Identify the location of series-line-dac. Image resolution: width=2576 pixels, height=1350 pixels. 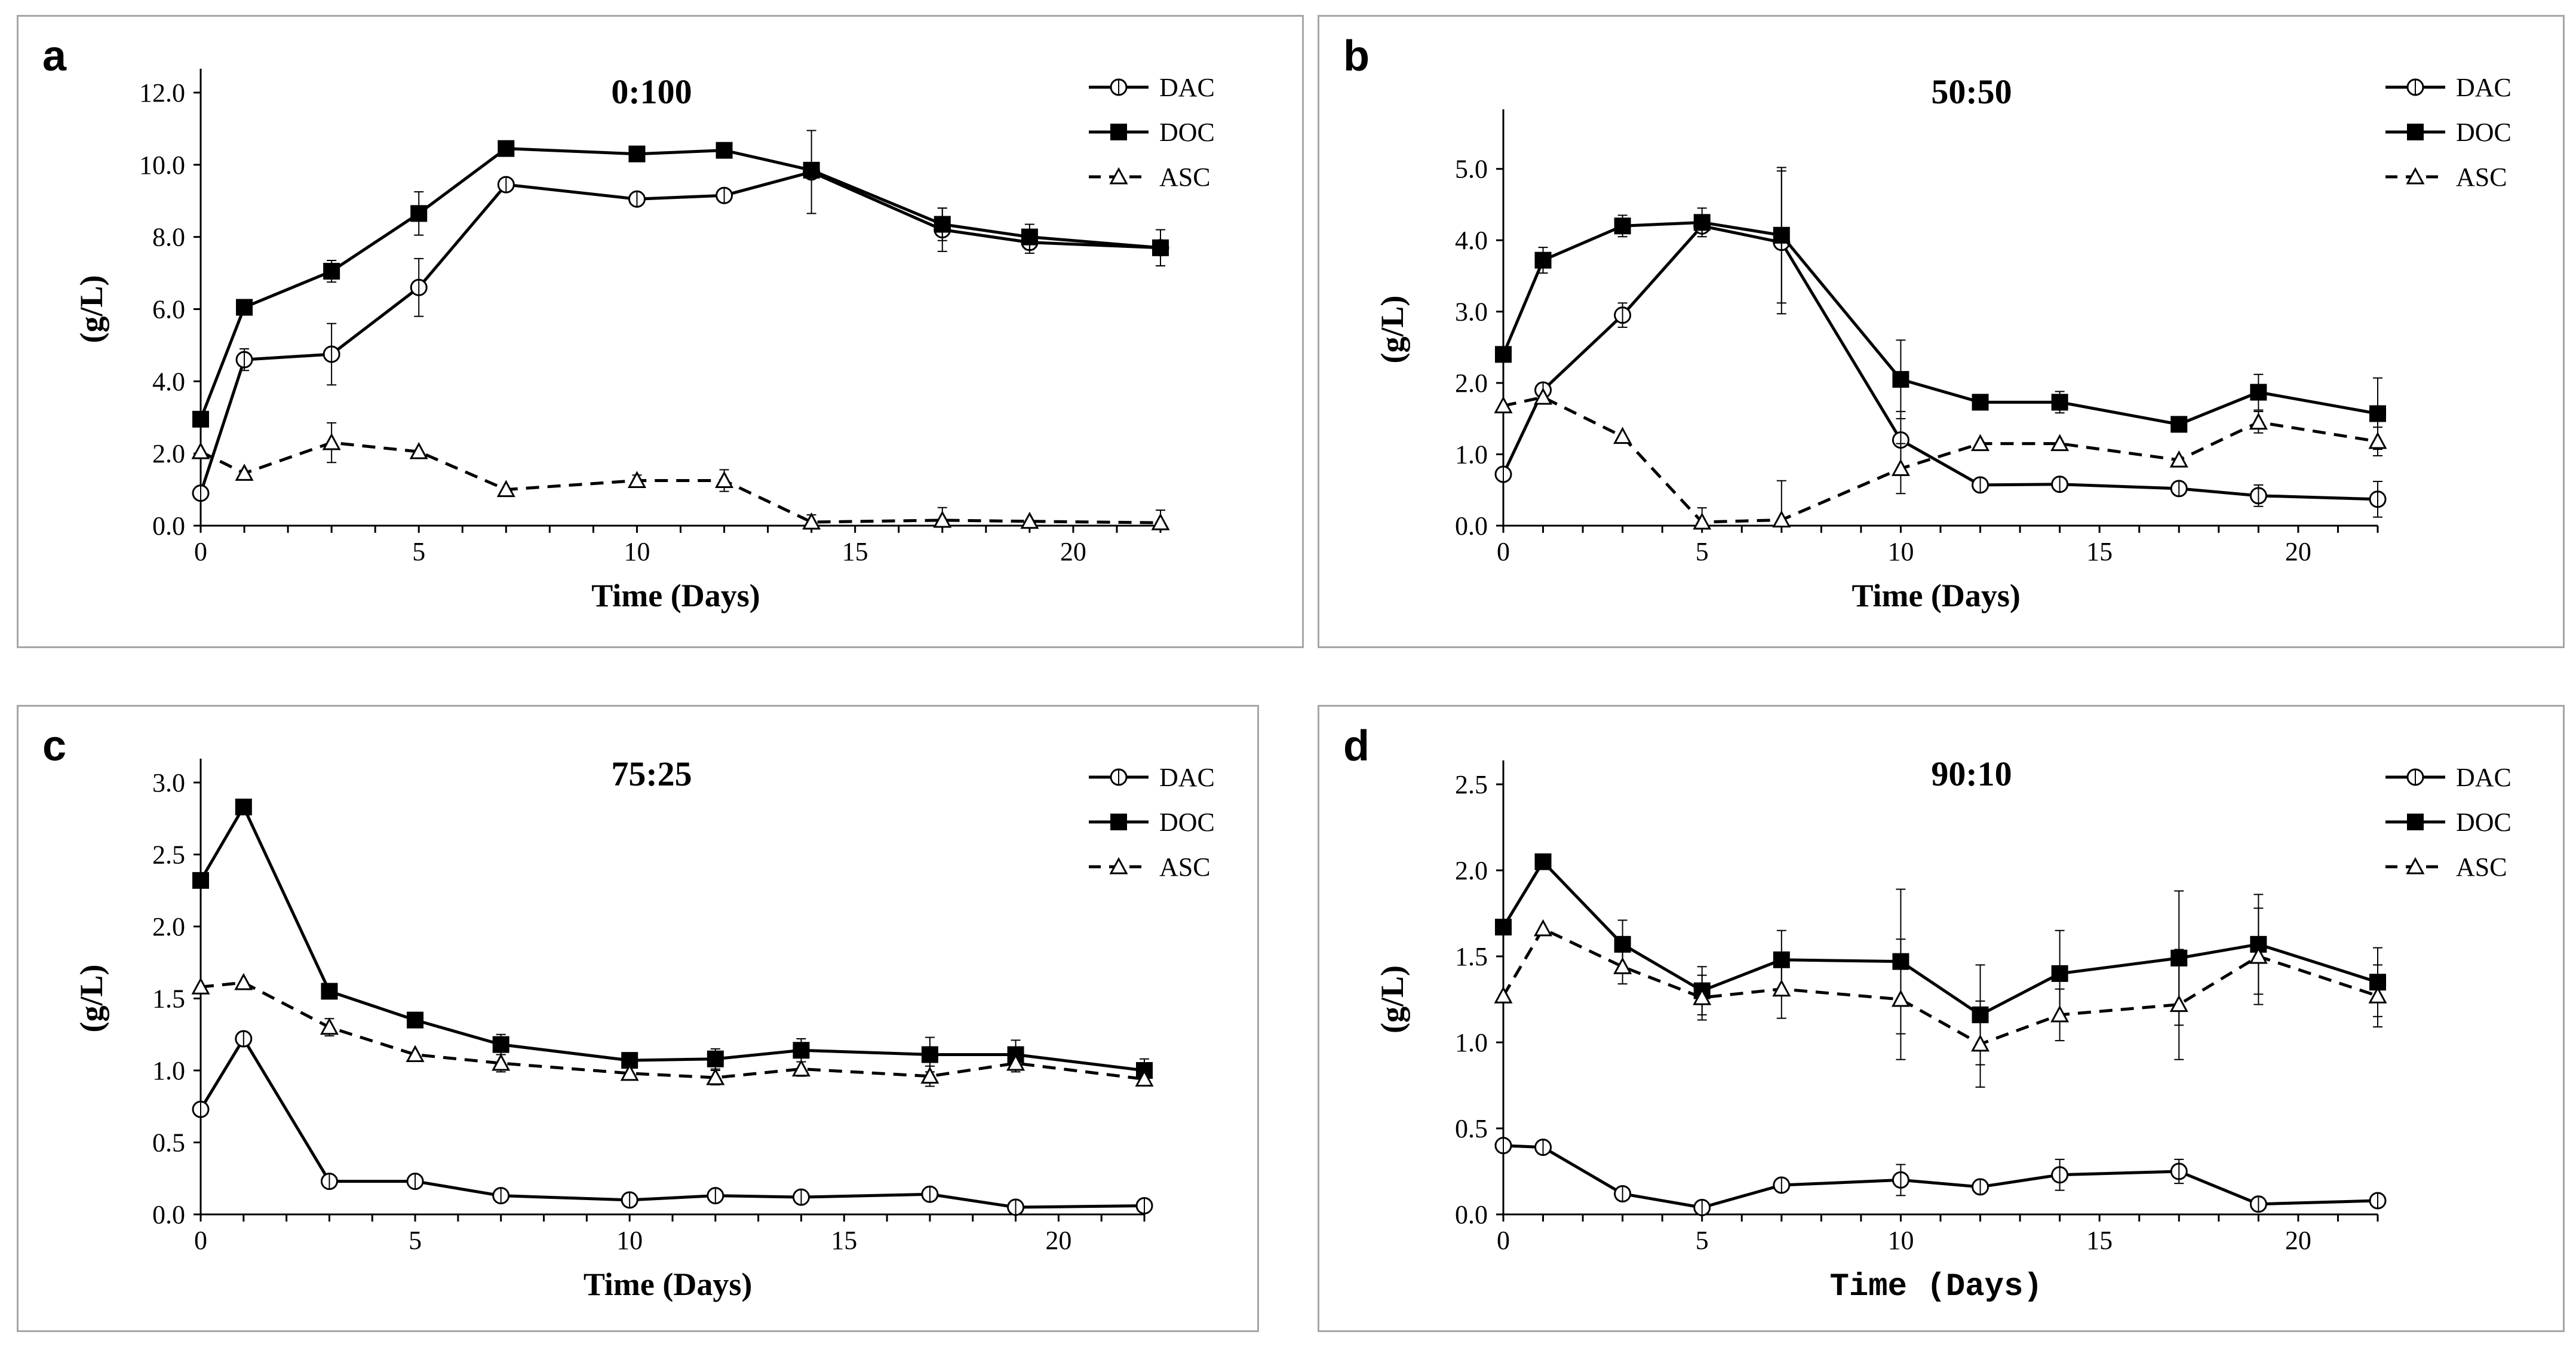
(1940, 1176).